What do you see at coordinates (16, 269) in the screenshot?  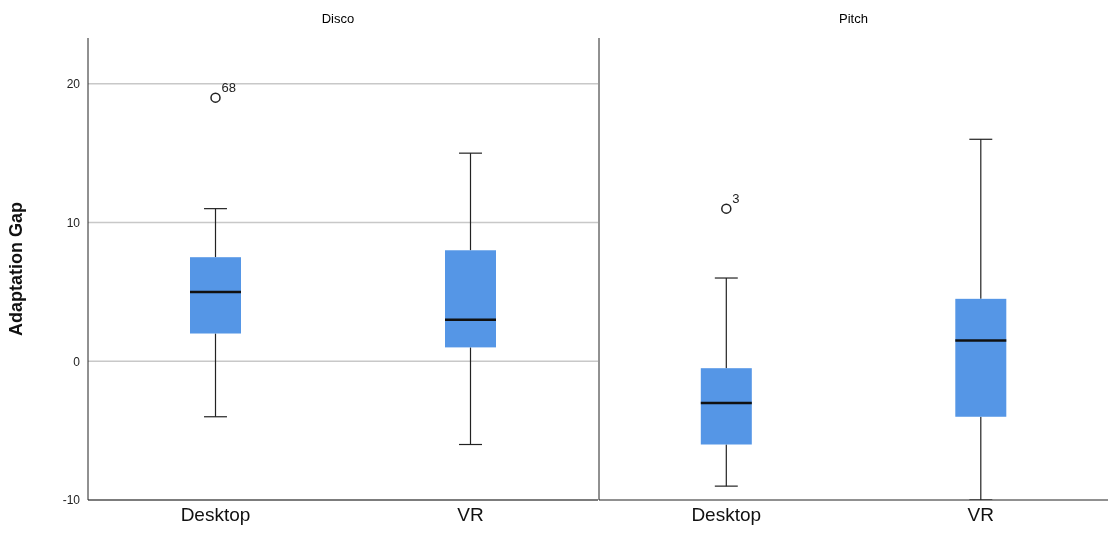 I see `y-axis-title: Adaptation Gap` at bounding box center [16, 269].